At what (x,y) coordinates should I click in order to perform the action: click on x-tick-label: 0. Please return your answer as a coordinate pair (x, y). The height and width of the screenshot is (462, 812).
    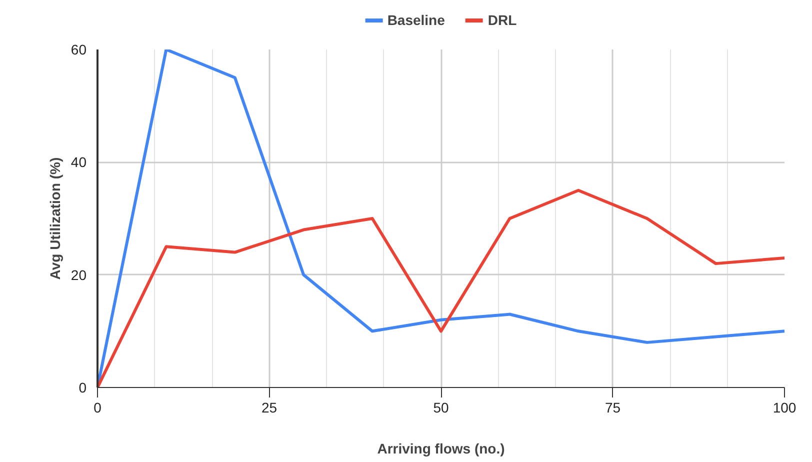
    Looking at the image, I should click on (98, 408).